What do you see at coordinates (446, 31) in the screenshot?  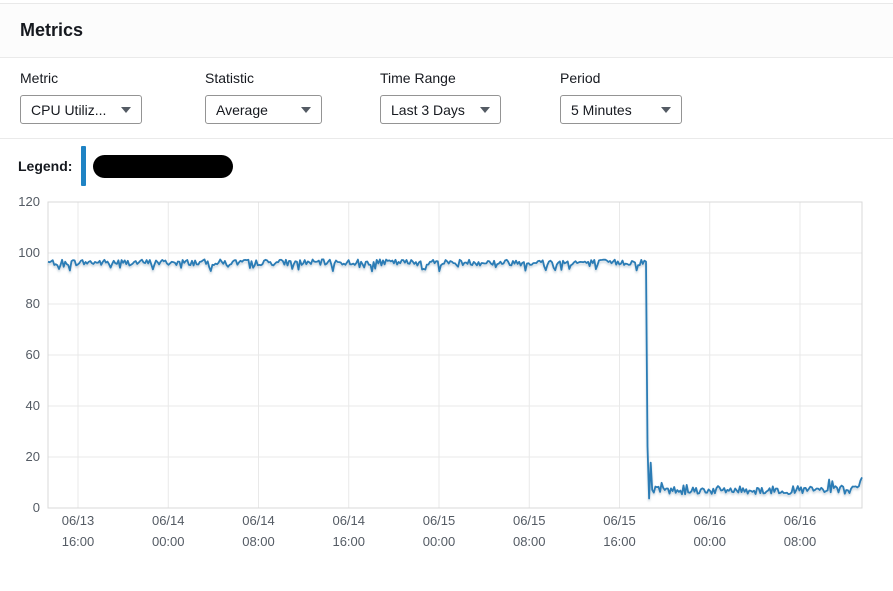 I see `panel-header: Metrics` at bounding box center [446, 31].